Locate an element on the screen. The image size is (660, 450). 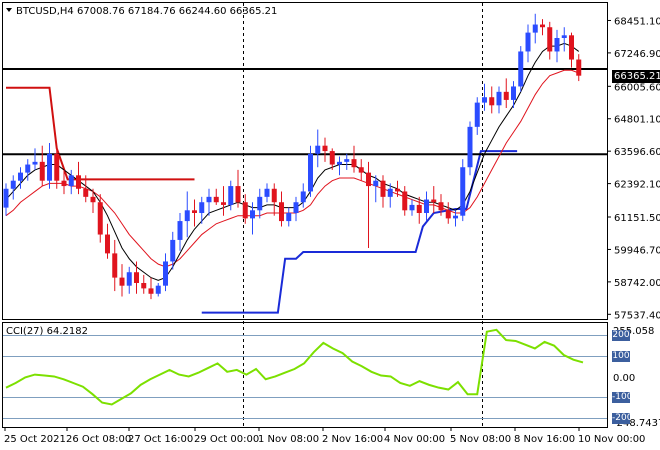
cci-level-tag-minus-100: -100 is located at coordinates (622, 397).